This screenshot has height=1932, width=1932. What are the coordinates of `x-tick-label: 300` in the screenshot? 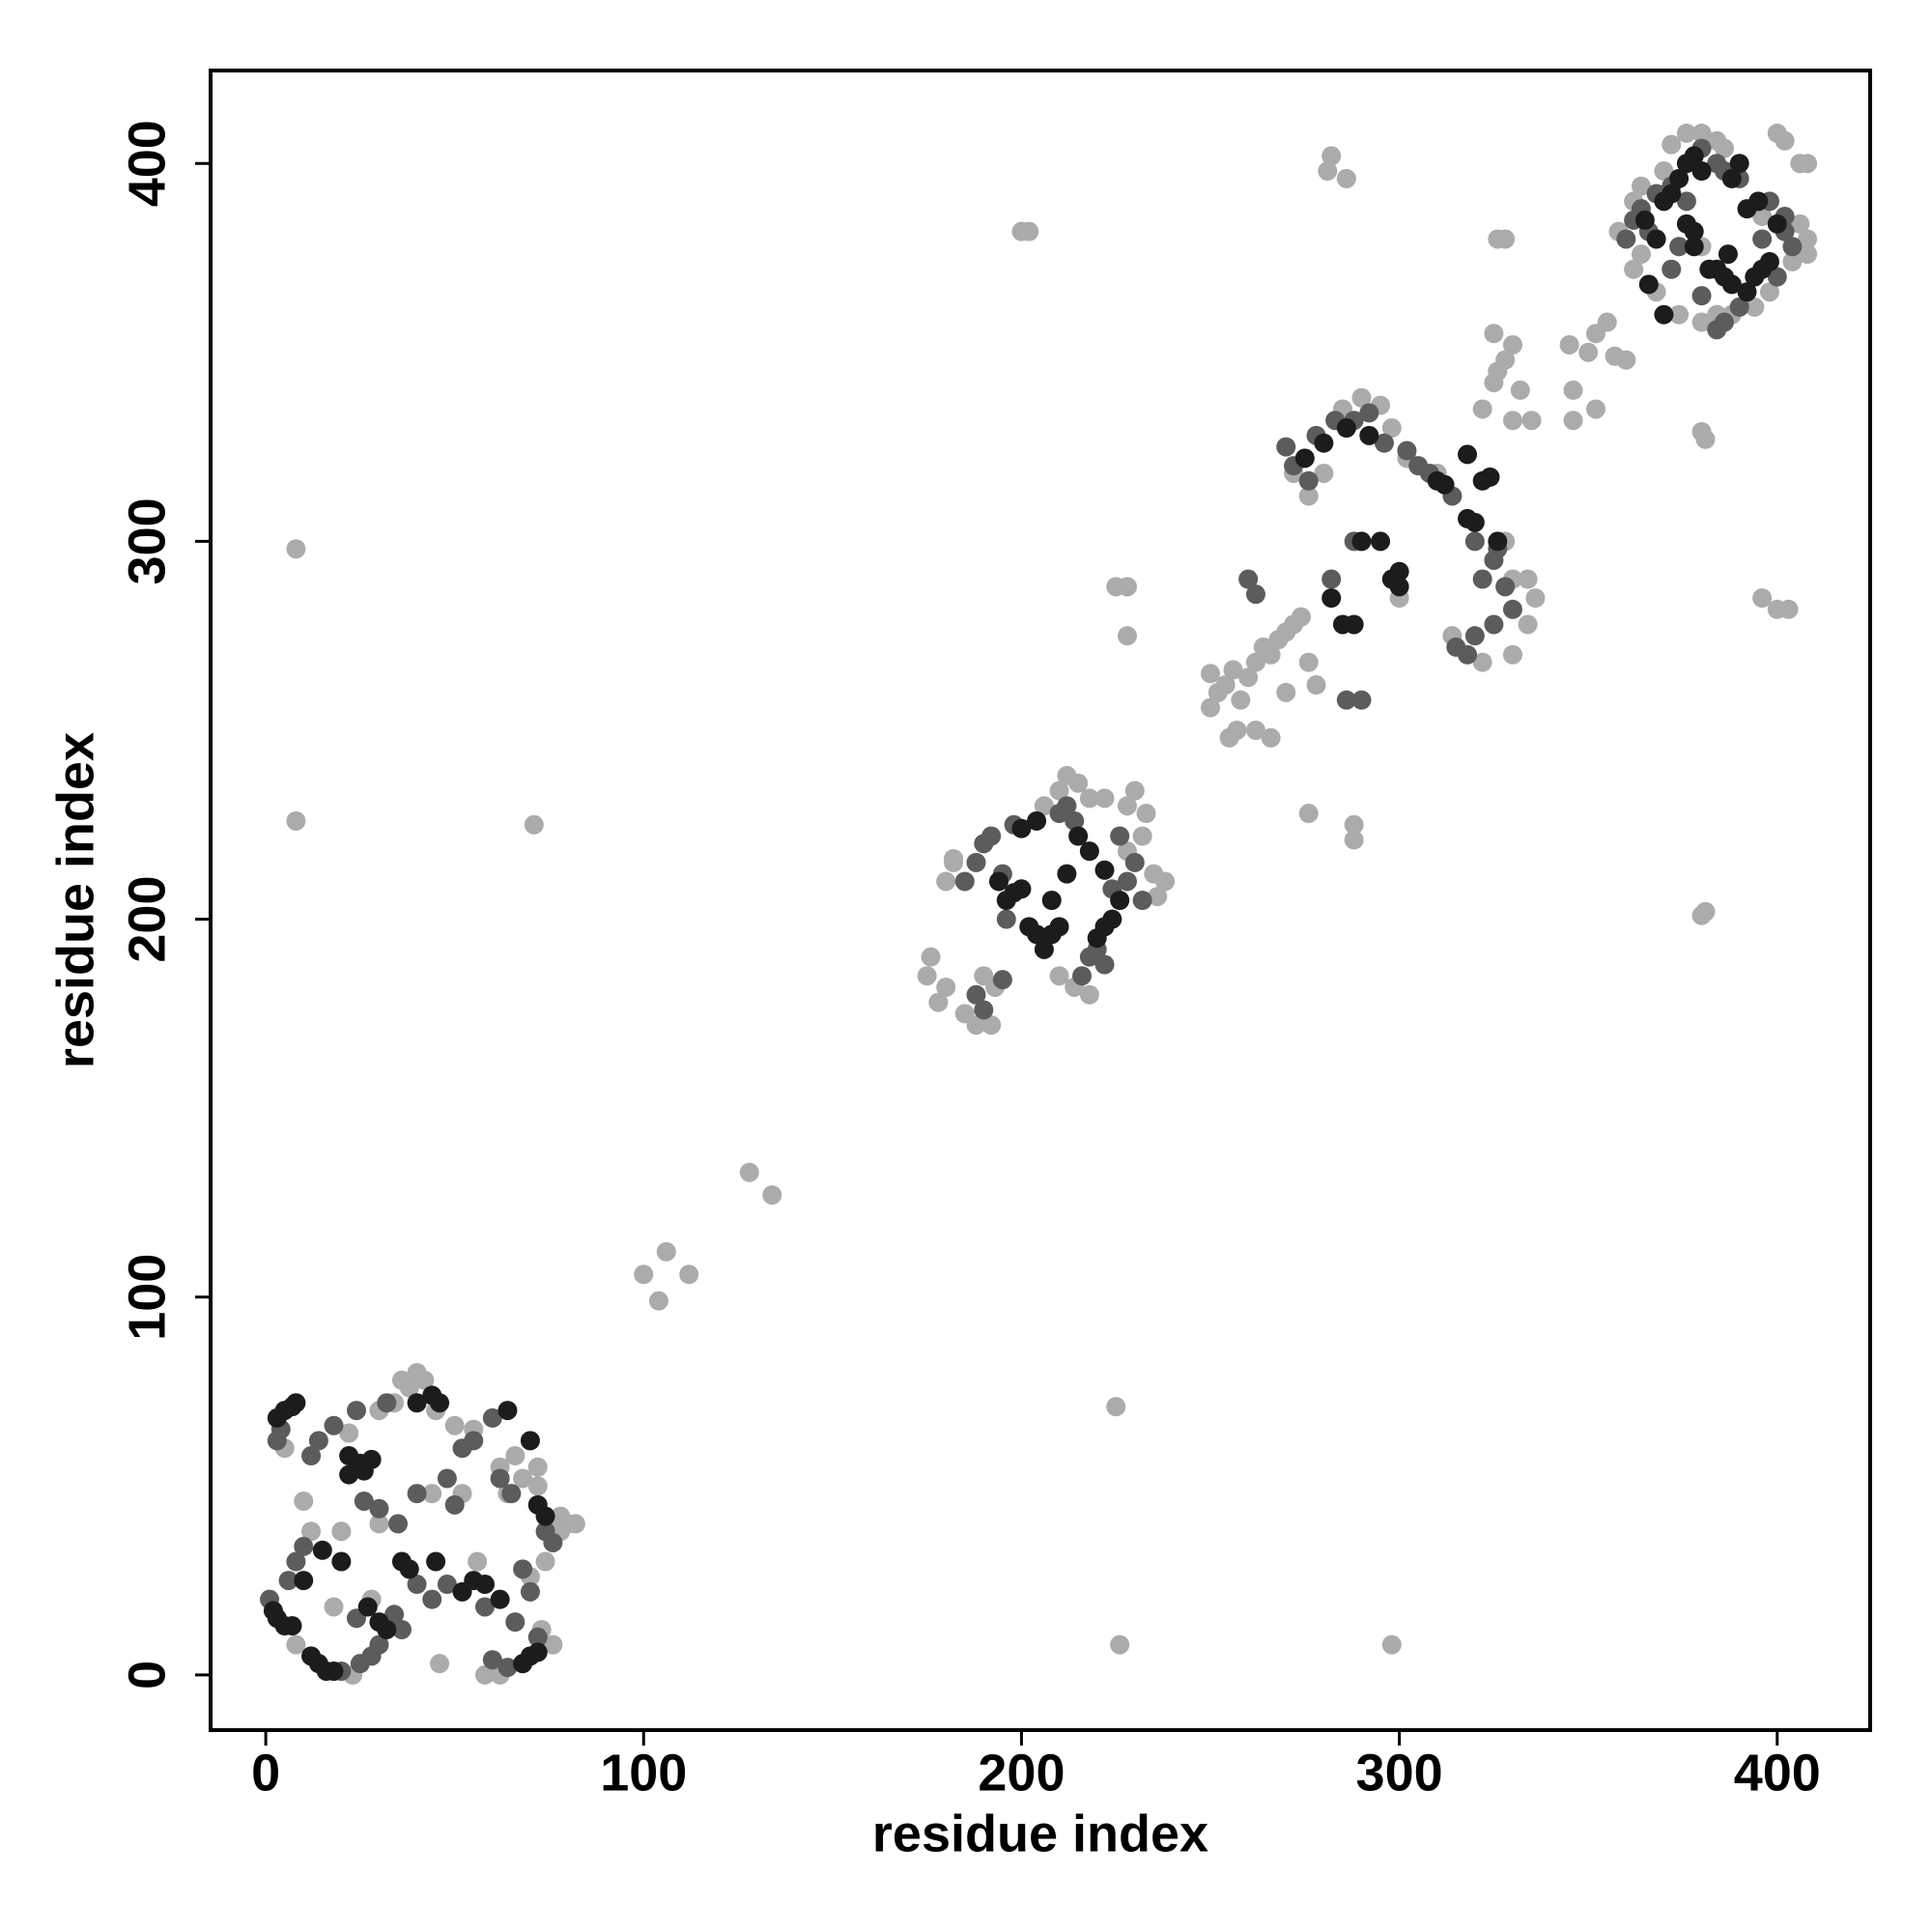 It's located at (1399, 1773).